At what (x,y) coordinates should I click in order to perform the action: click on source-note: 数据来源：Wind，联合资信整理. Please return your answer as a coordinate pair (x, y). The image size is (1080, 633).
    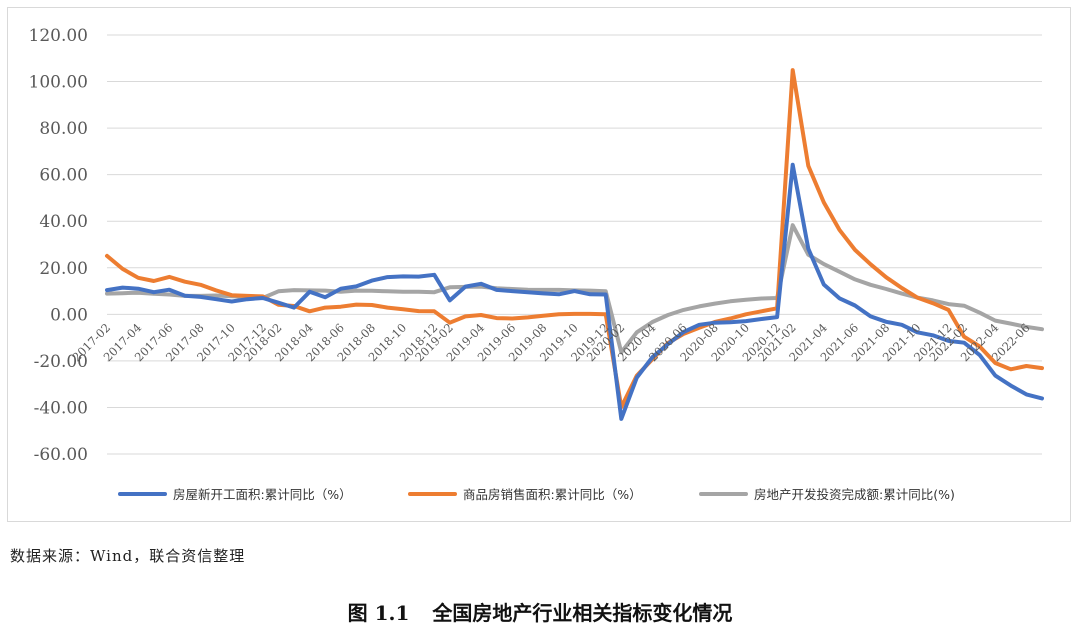
    Looking at the image, I should click on (128, 556).